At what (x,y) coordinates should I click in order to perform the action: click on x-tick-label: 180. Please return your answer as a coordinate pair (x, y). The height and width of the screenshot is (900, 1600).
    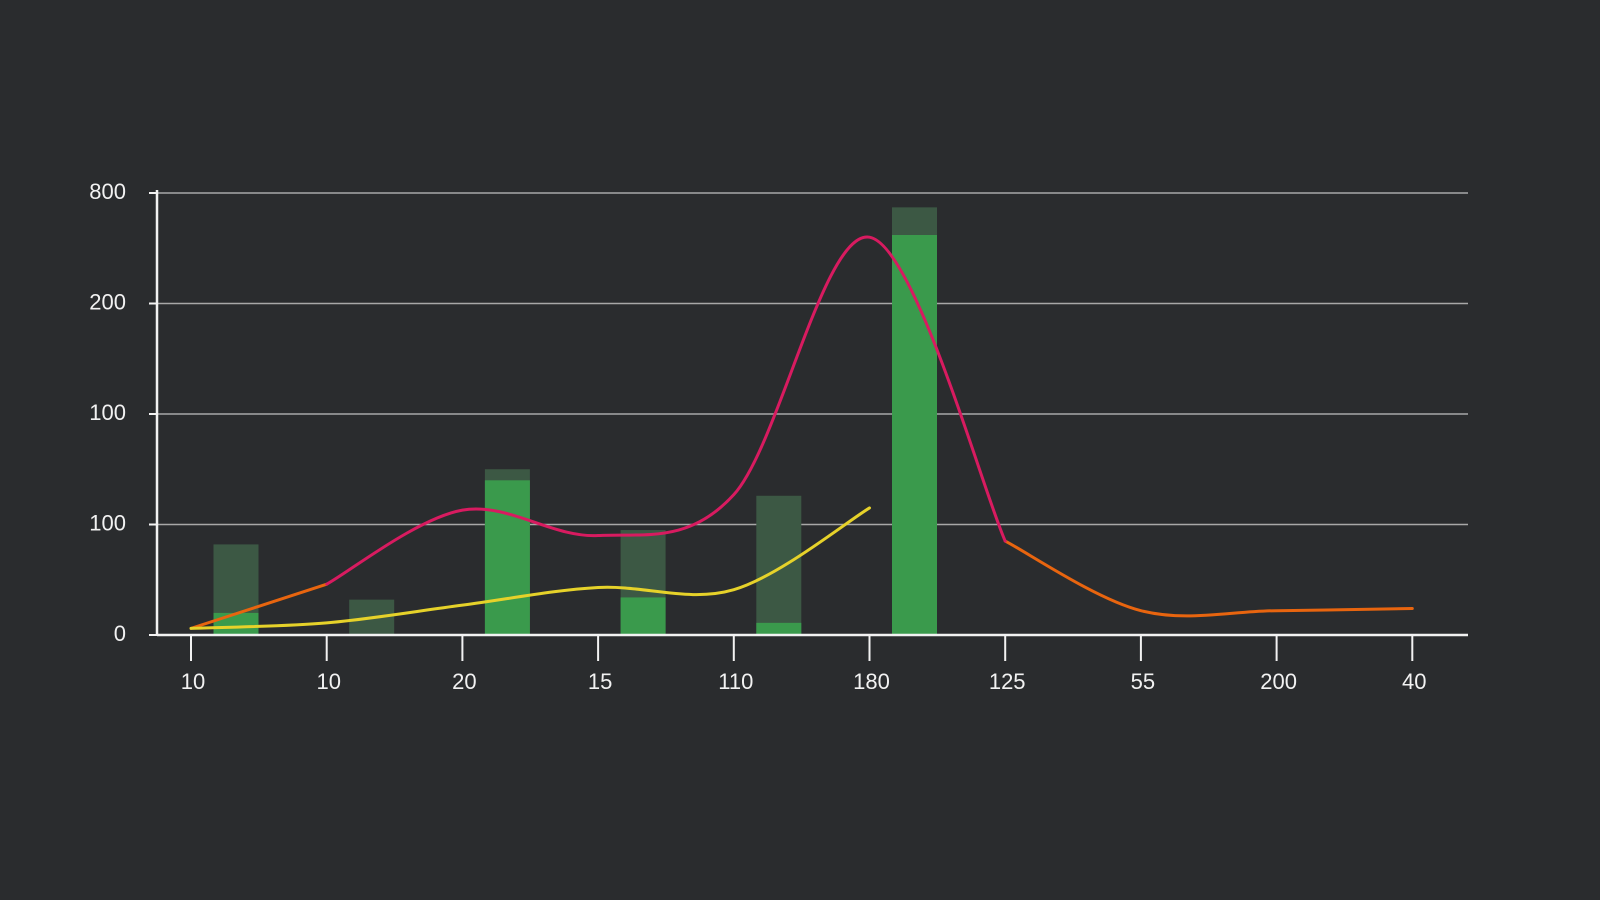
    Looking at the image, I should click on (871, 681).